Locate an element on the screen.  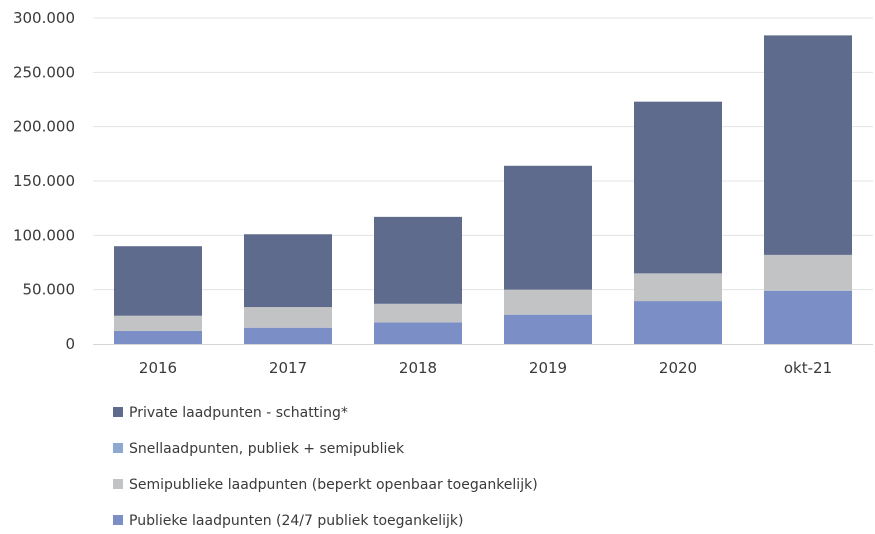
y-tick-label: 0 is located at coordinates (70, 344).